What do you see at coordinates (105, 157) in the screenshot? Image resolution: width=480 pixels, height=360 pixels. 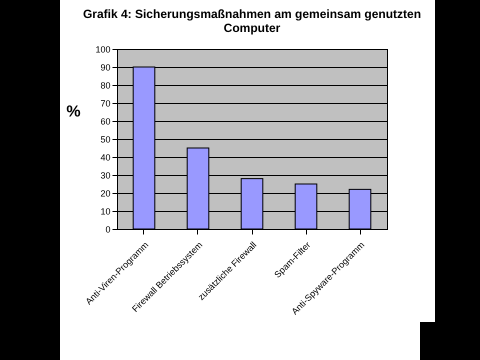 I see `y-tick-label: 40` at bounding box center [105, 157].